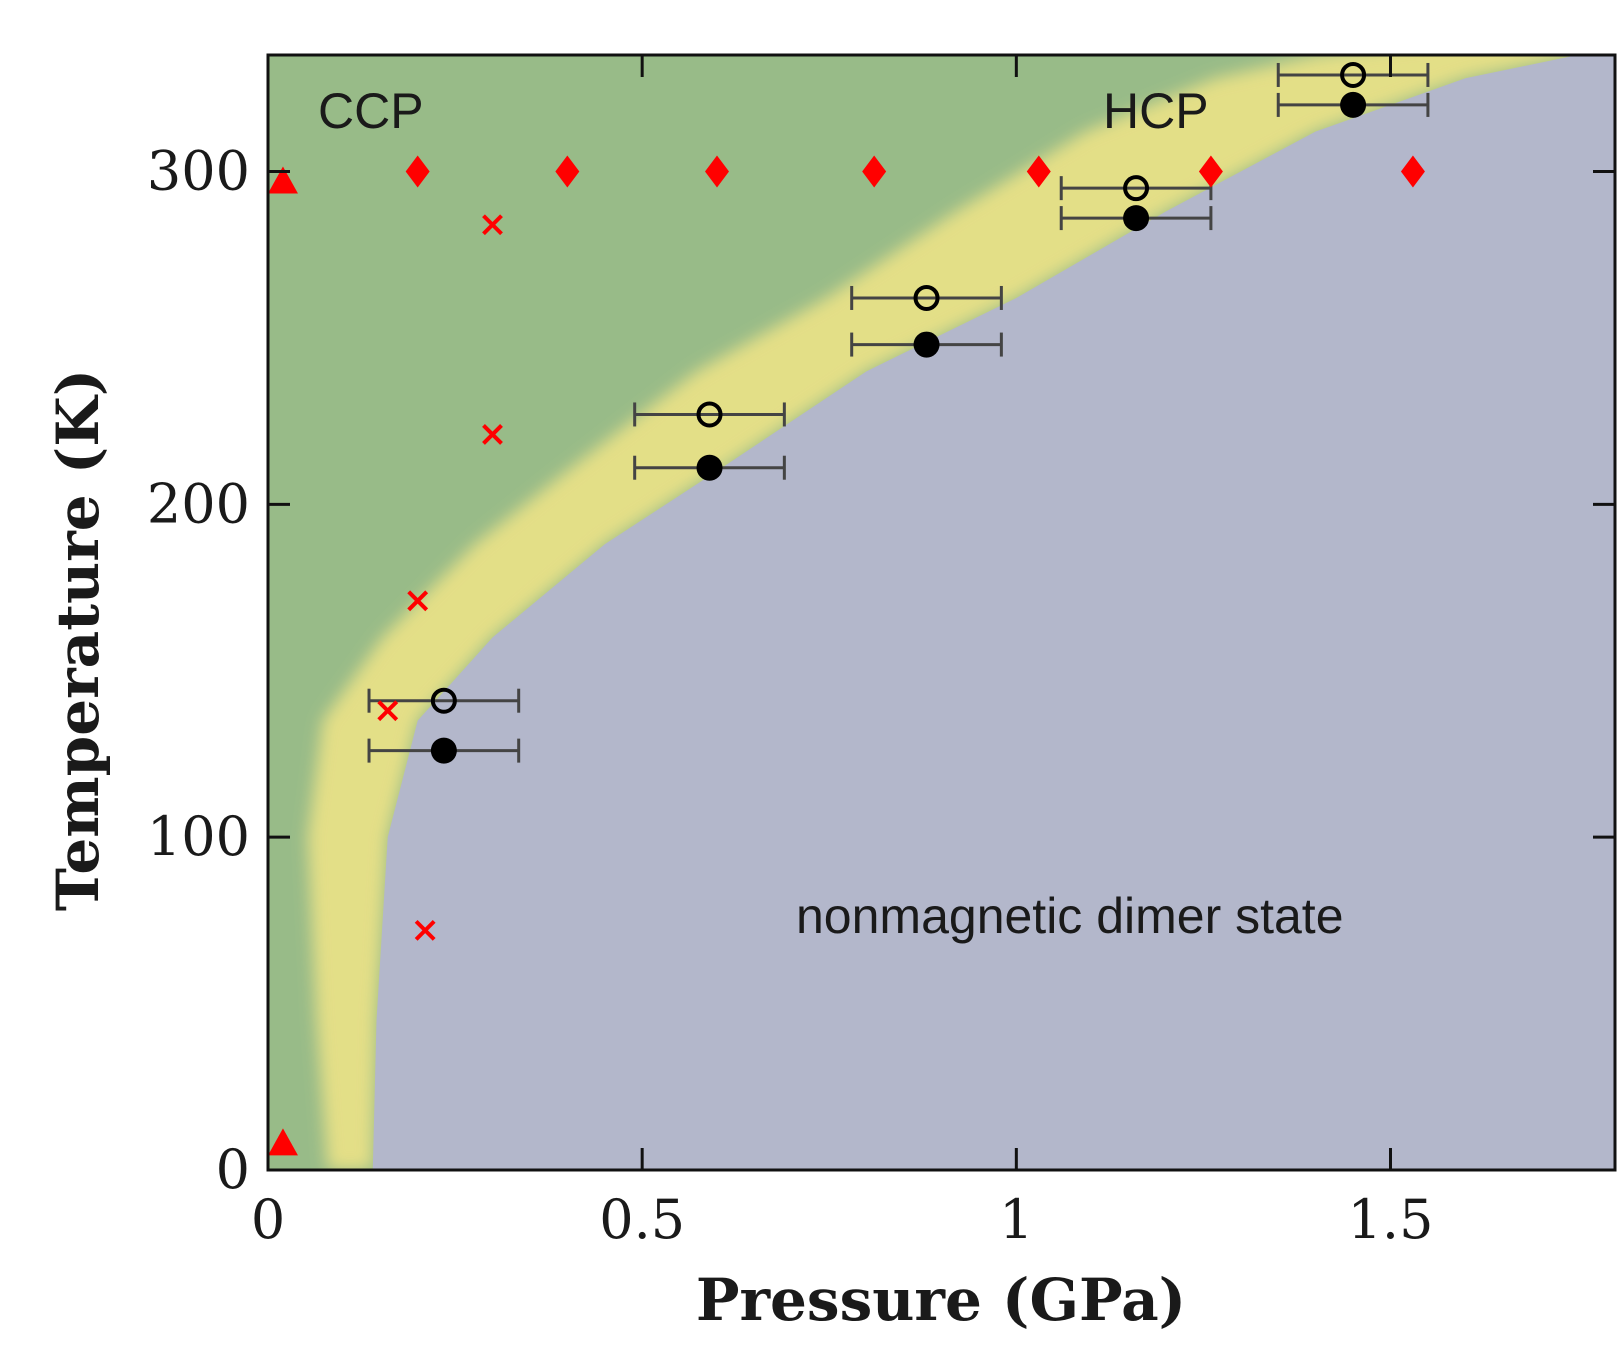  Describe the element at coordinates (1016, 1219) in the screenshot. I see `x-tick-label: 1` at that location.